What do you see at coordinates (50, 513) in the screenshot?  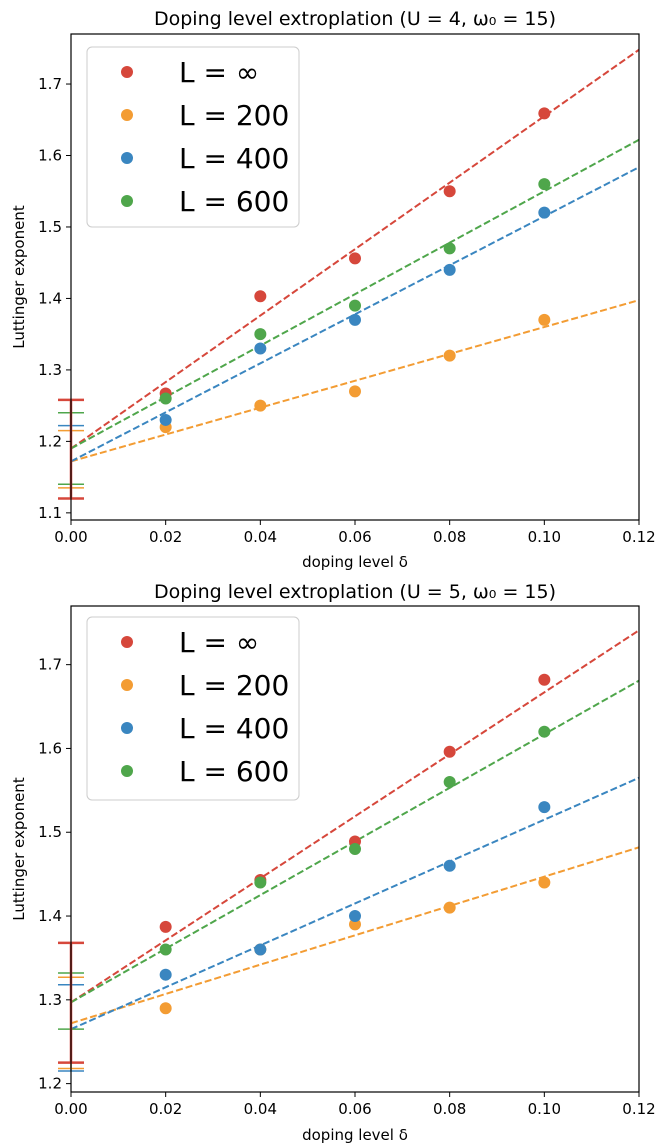 I see `y-tick-label: 1.1` at bounding box center [50, 513].